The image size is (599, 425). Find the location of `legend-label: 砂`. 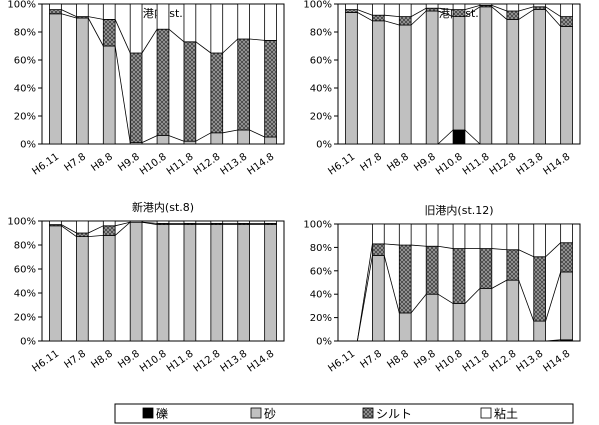

legend-label: 砂 is located at coordinates (270, 414).